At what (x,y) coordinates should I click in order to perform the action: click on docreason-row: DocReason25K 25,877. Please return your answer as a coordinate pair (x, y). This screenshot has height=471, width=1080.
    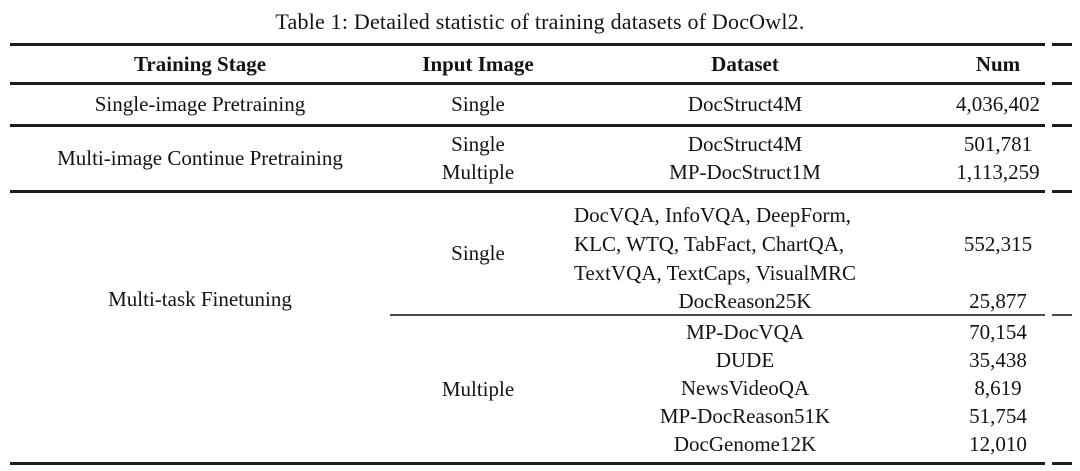
    Looking at the image, I should click on (819, 301).